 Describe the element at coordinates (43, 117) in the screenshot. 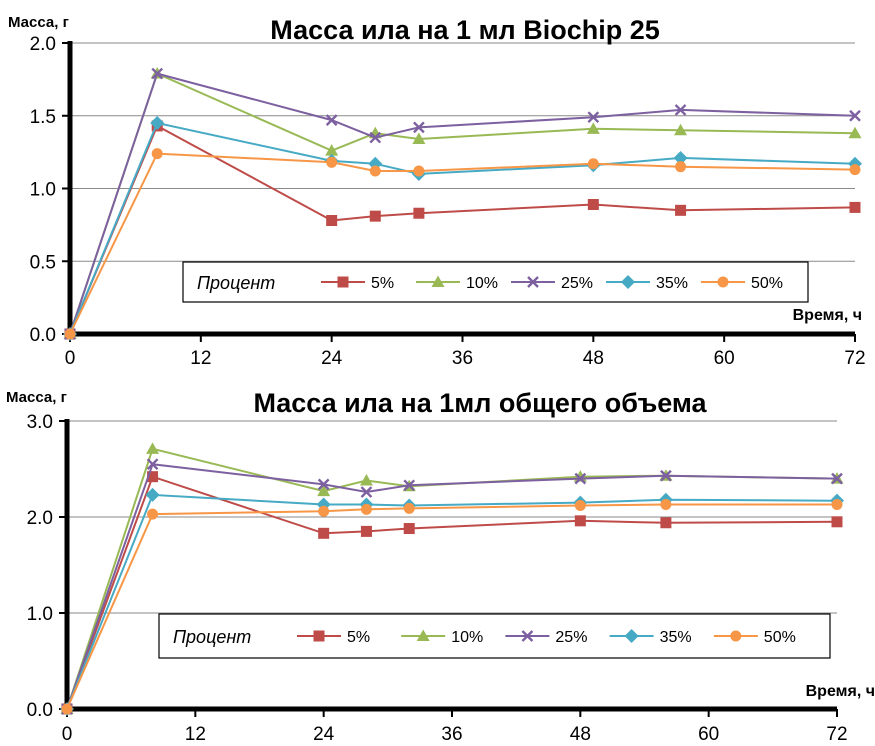

I see `y-tick-label: 1.5` at that location.